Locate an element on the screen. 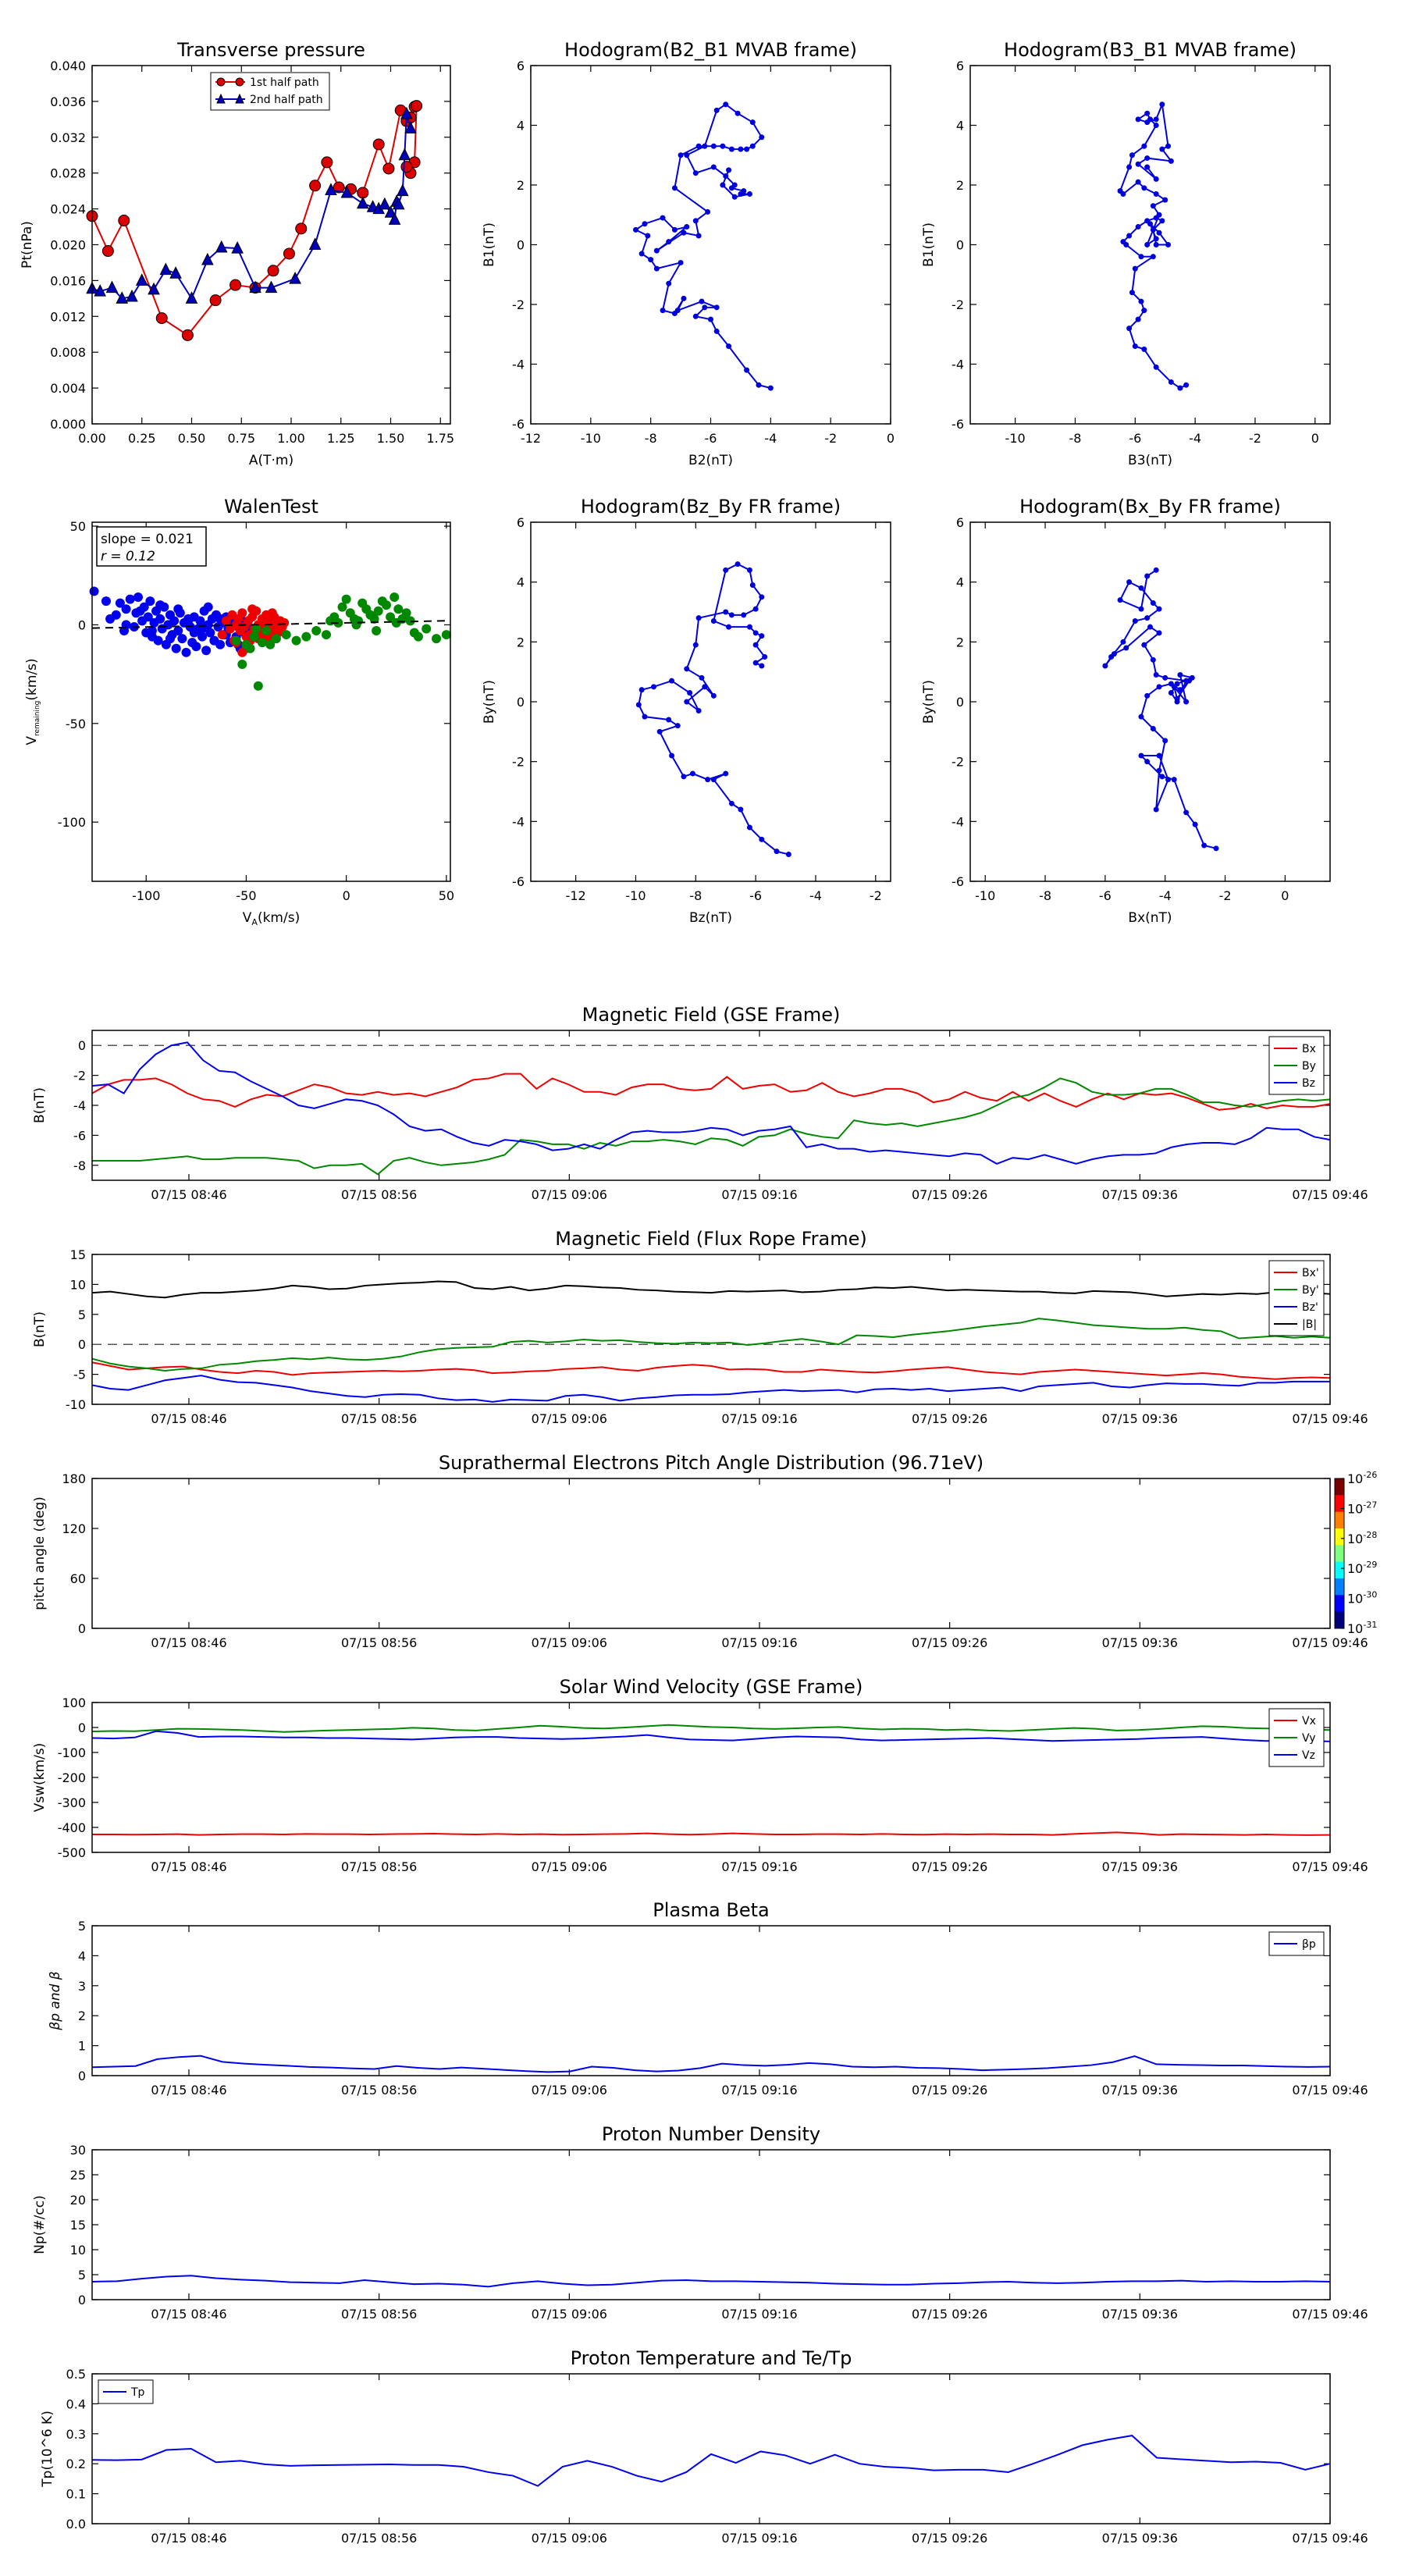 The image size is (1405, 2576). y-tick-label: 6 is located at coordinates (521, 66).